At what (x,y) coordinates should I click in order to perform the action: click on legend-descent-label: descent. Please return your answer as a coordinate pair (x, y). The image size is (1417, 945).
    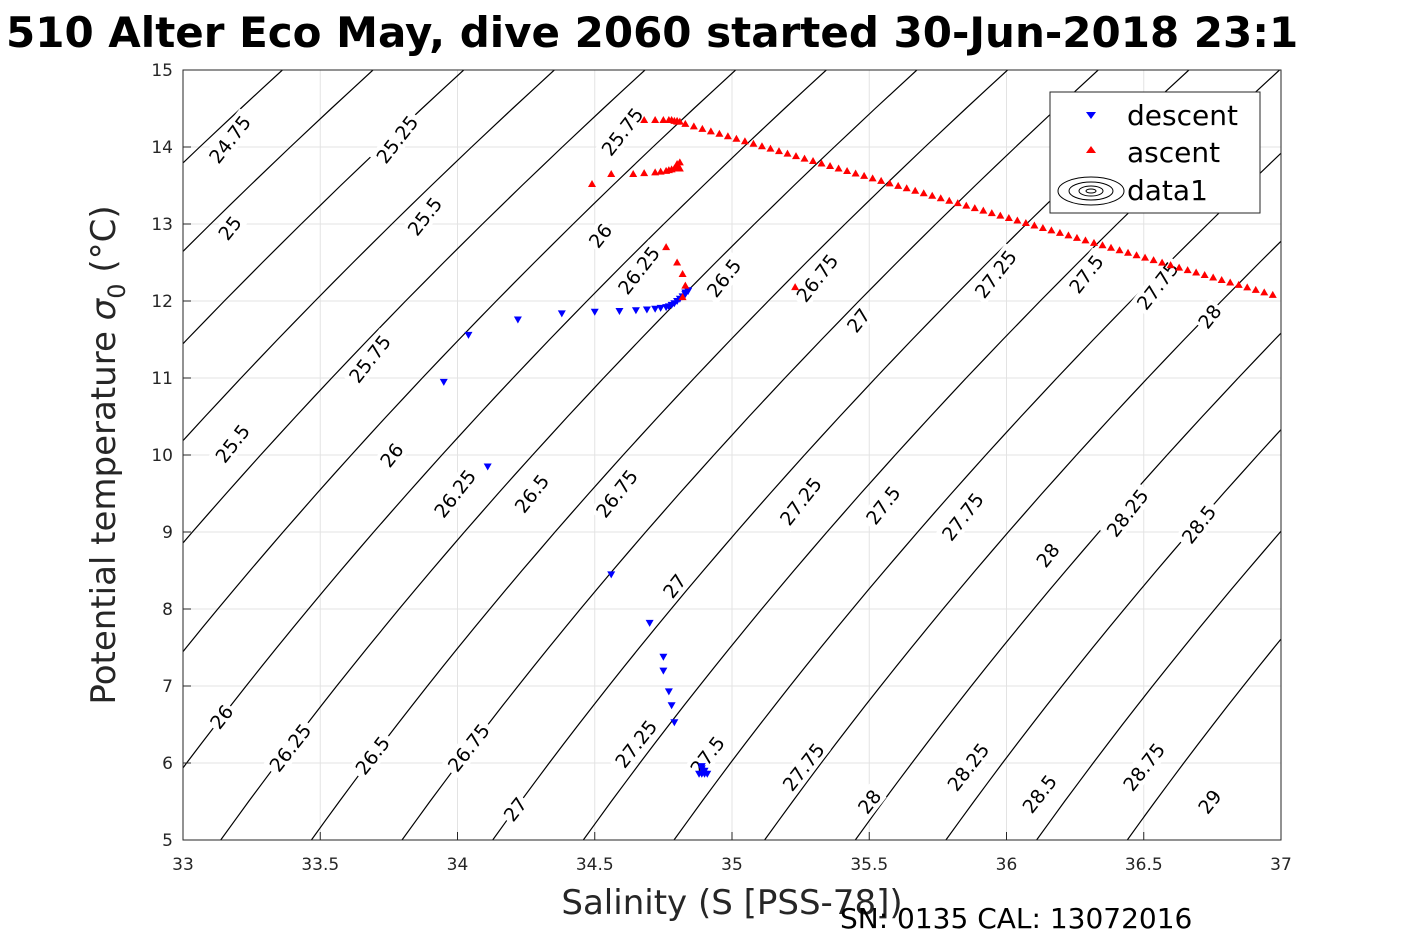
    Looking at the image, I should click on (1182, 115).